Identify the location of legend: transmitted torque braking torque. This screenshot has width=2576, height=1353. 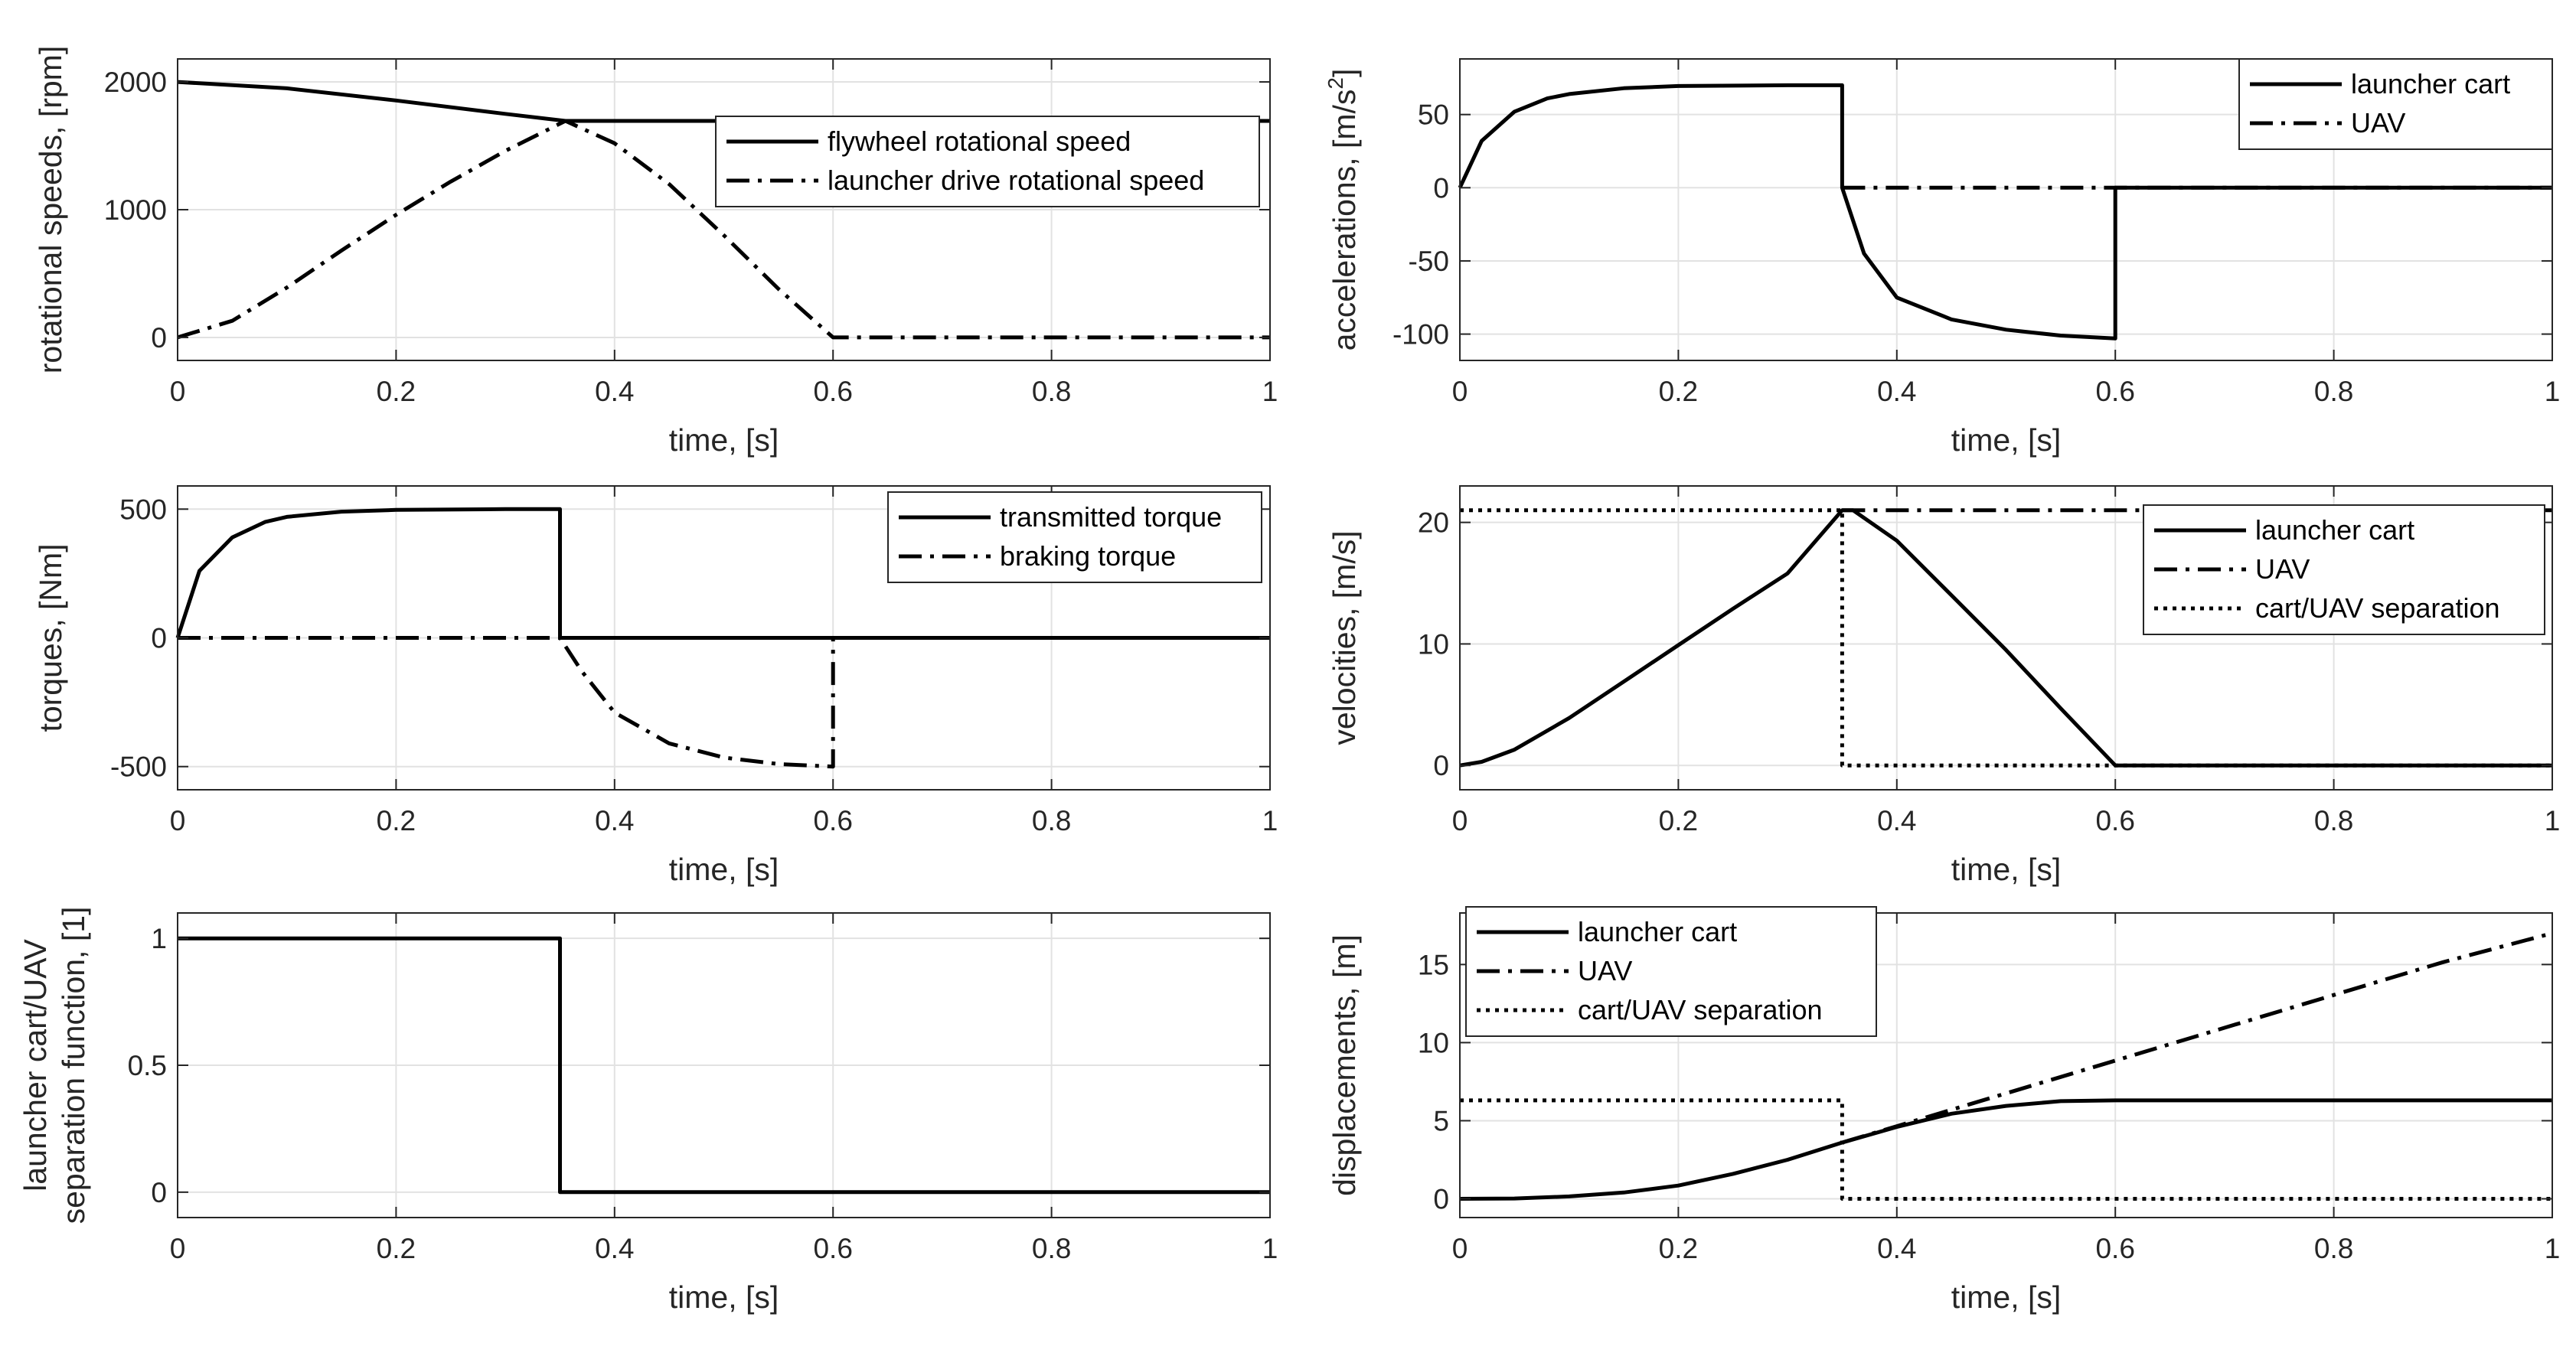
(1074, 537).